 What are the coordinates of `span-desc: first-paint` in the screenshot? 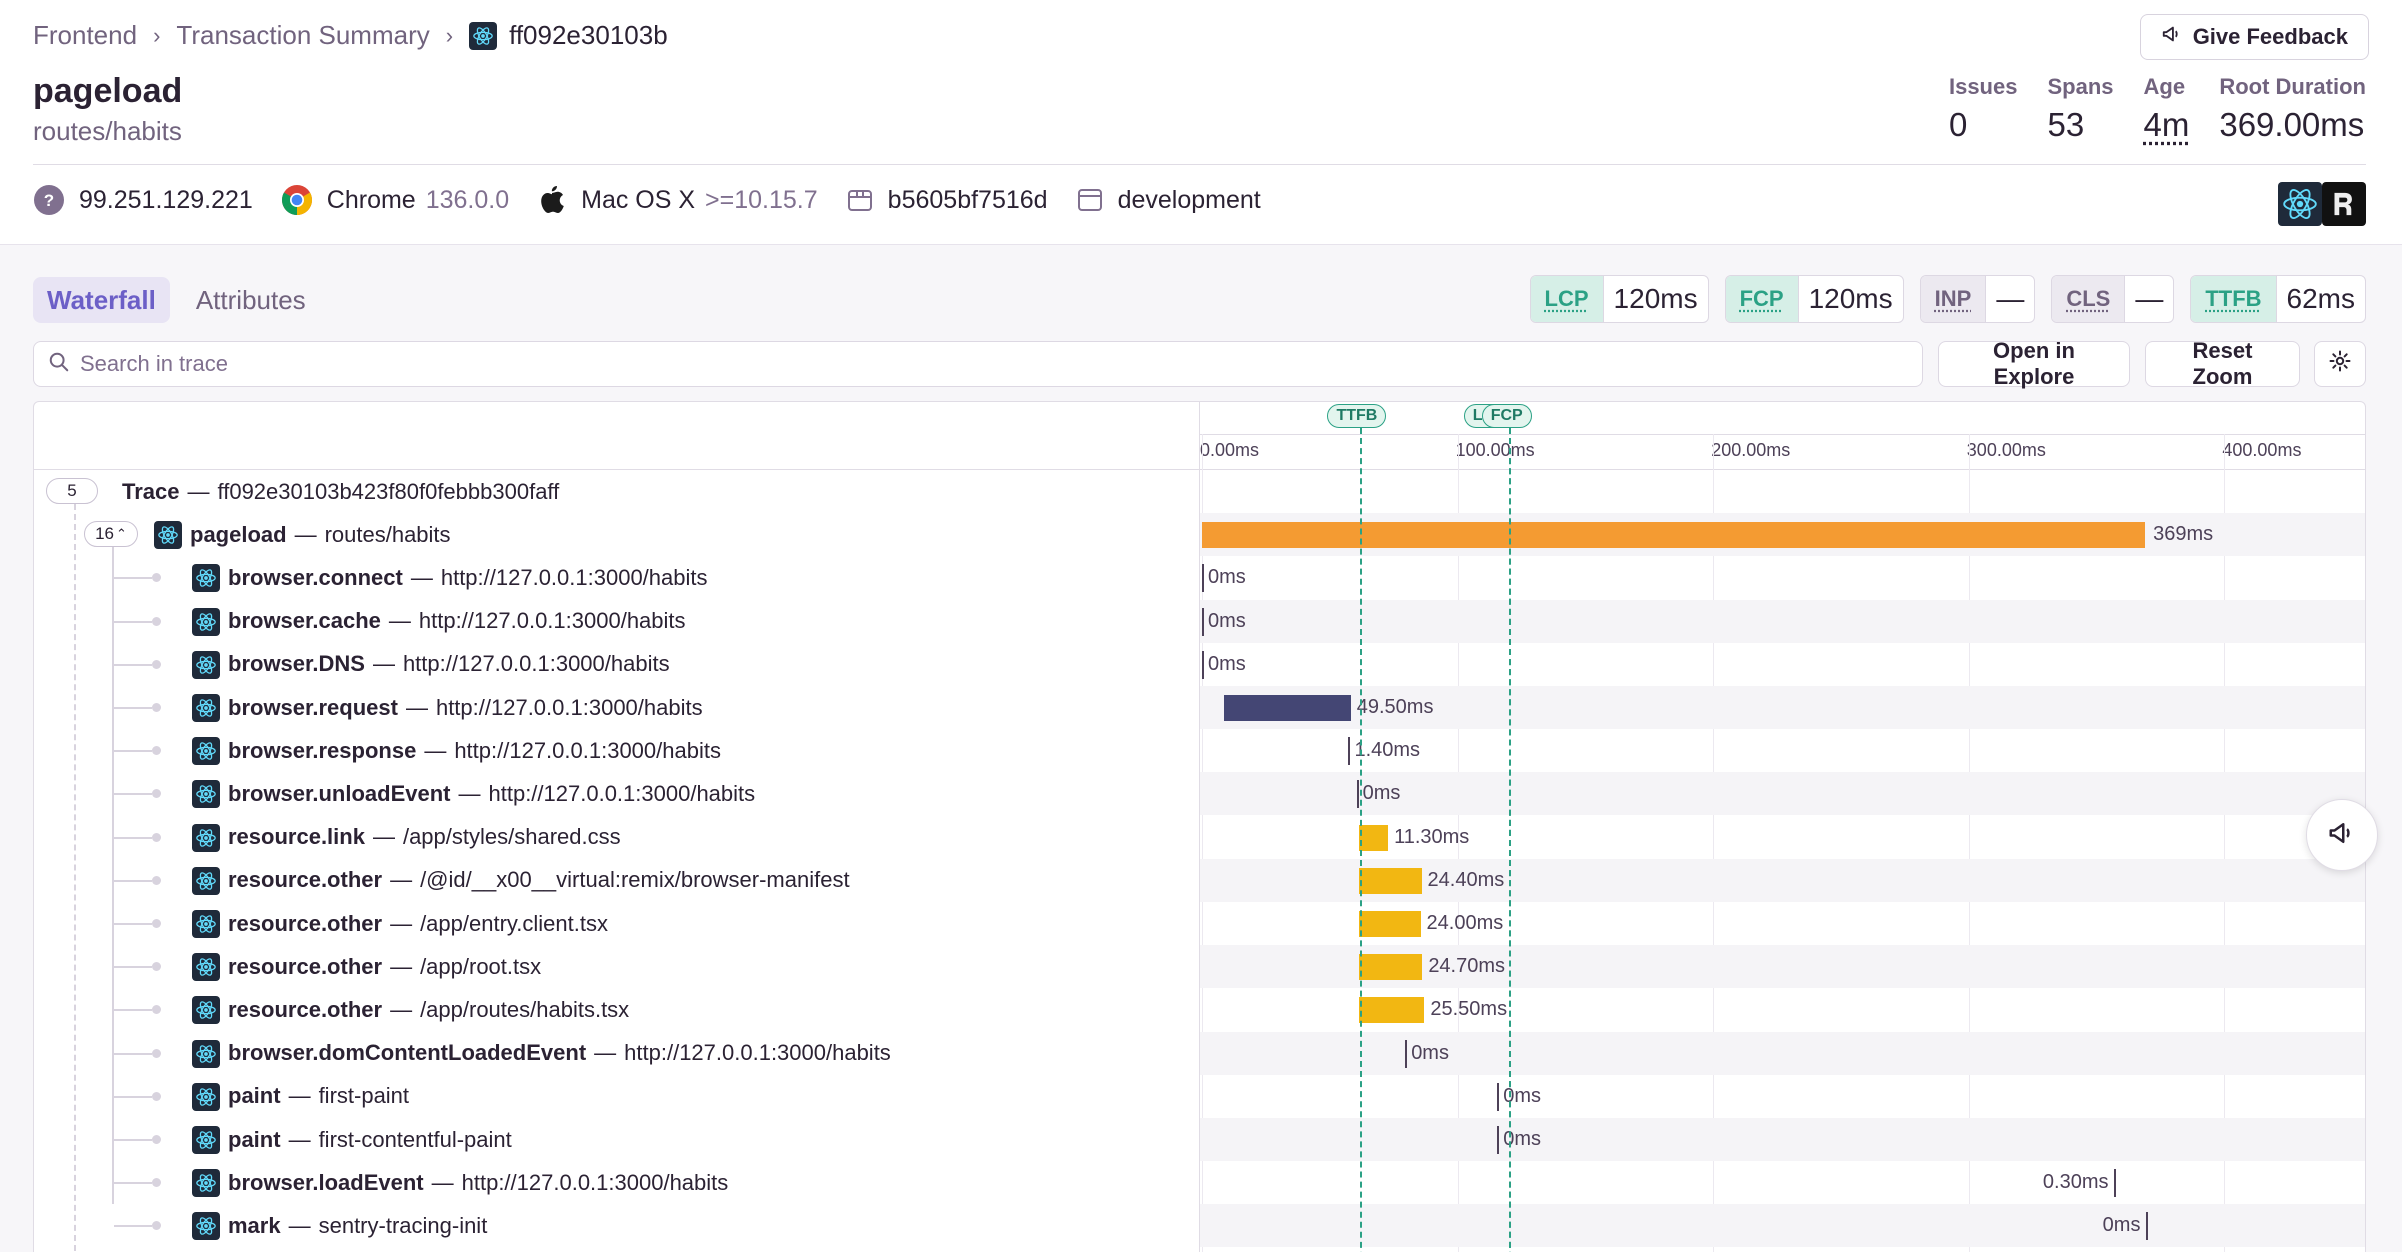 It's located at (364, 1096).